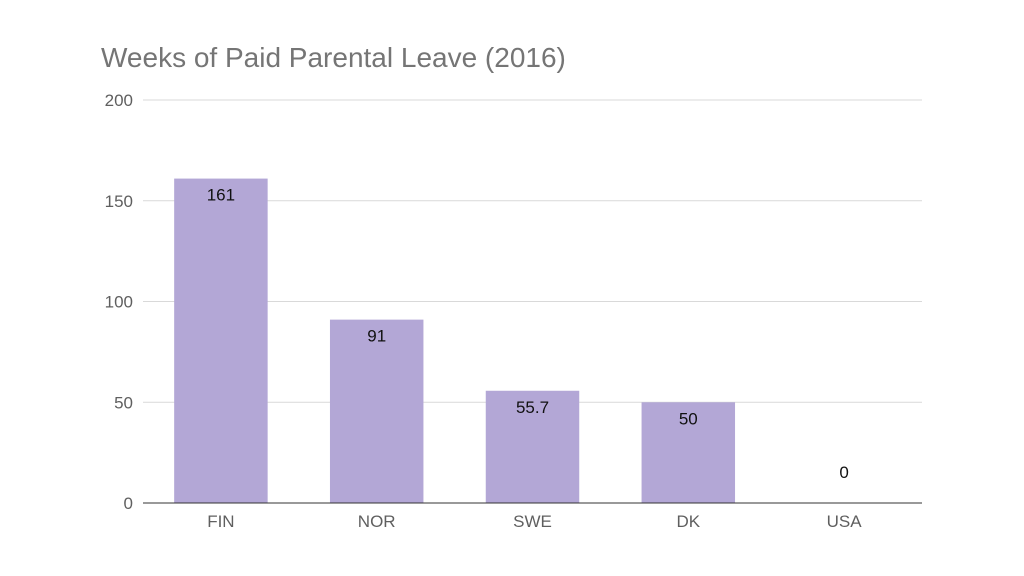 Image resolution: width=1024 pixels, height=576 pixels. What do you see at coordinates (688, 521) in the screenshot?
I see `x-tick-label-dk: DK` at bounding box center [688, 521].